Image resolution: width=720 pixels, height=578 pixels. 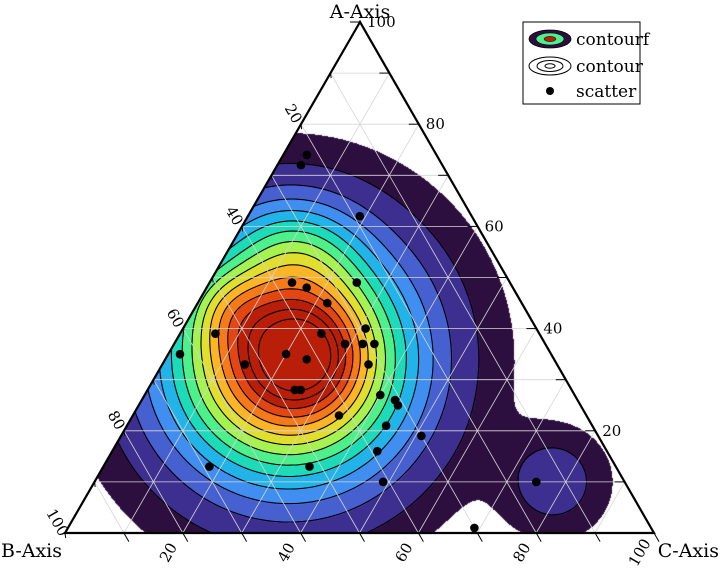 I want to click on a-axis-tick-label: 100, so click(x=381, y=22).